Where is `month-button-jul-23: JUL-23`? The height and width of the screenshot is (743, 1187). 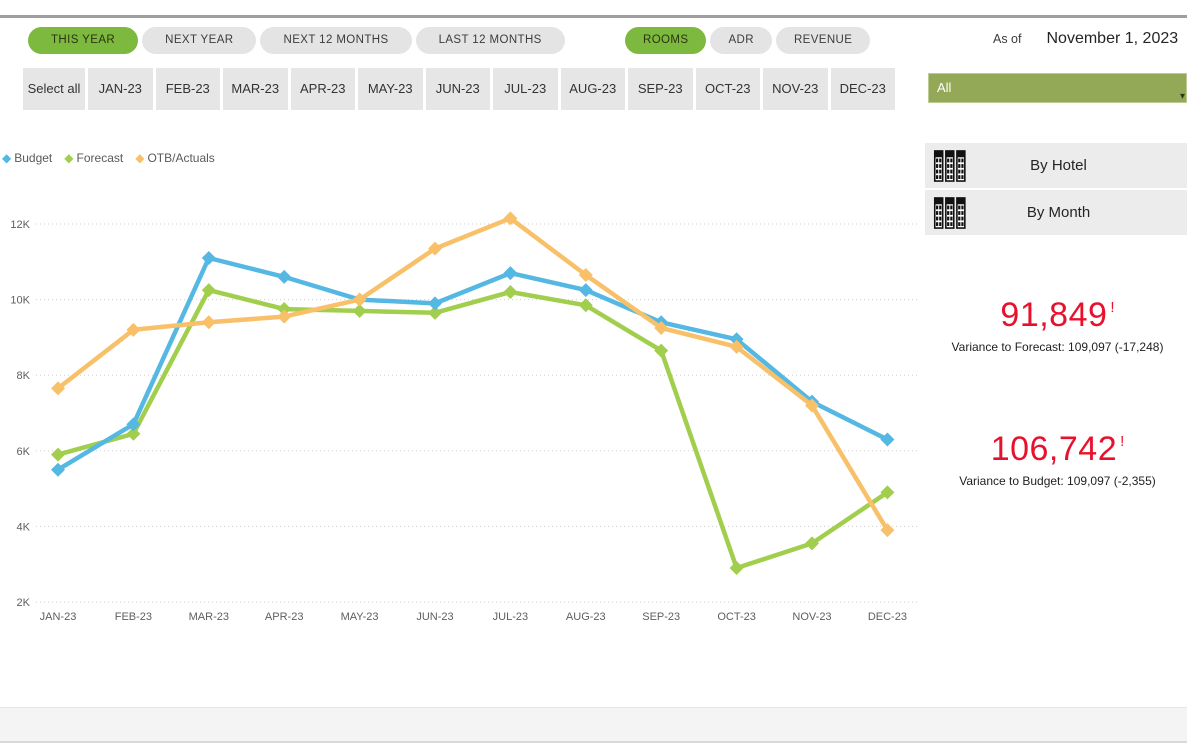 month-button-jul-23: JUL-23 is located at coordinates (525, 89).